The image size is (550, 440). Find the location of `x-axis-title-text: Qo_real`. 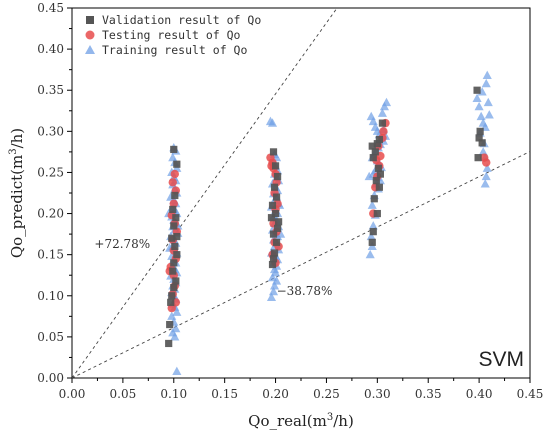

x-axis-title-text: Qo_real is located at coordinates (277, 421).